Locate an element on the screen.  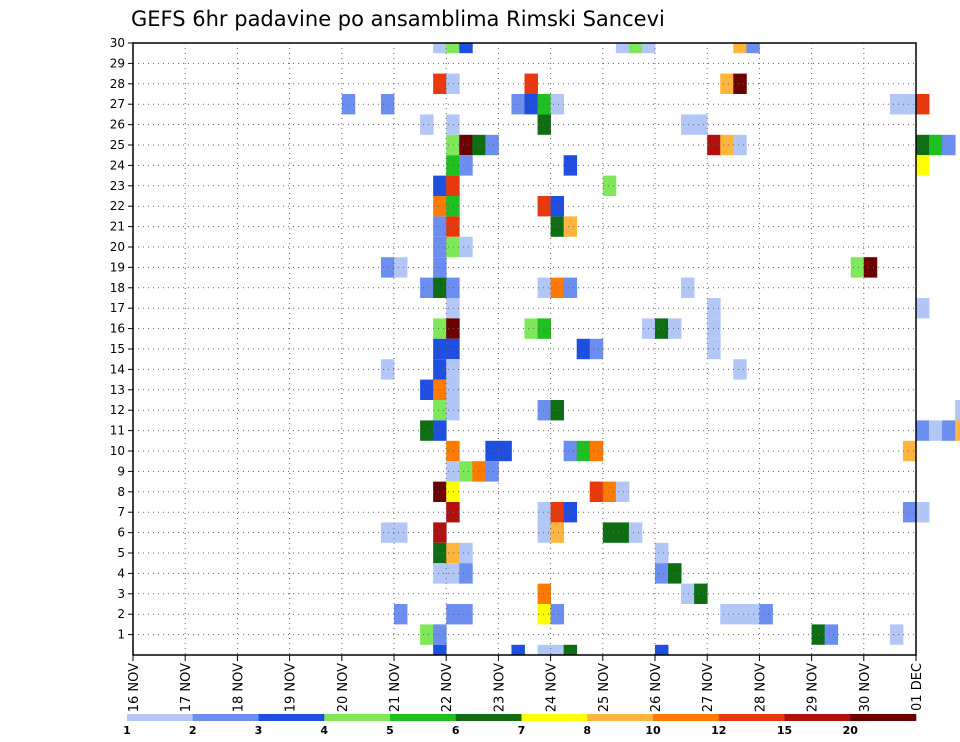
y-tick-label: 8 is located at coordinates (121, 492).